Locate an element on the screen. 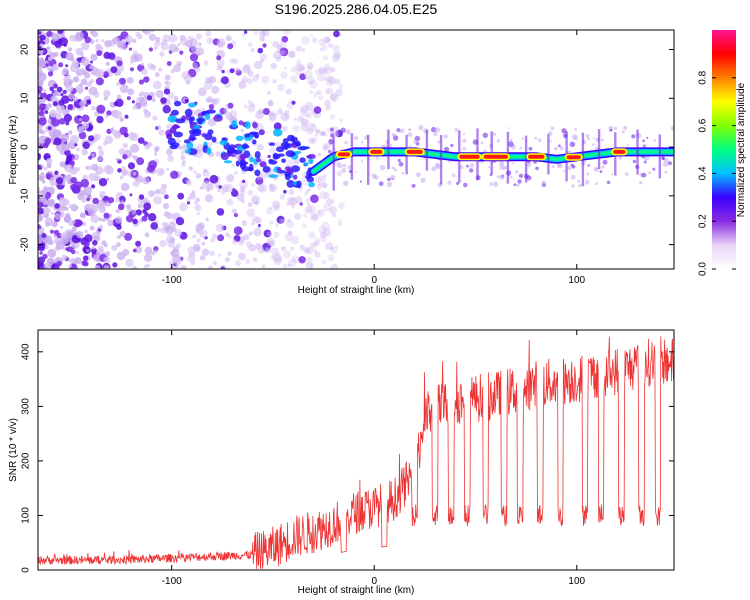  figure-title: S196.2025.286.04.05.E25 is located at coordinates (356, 9).